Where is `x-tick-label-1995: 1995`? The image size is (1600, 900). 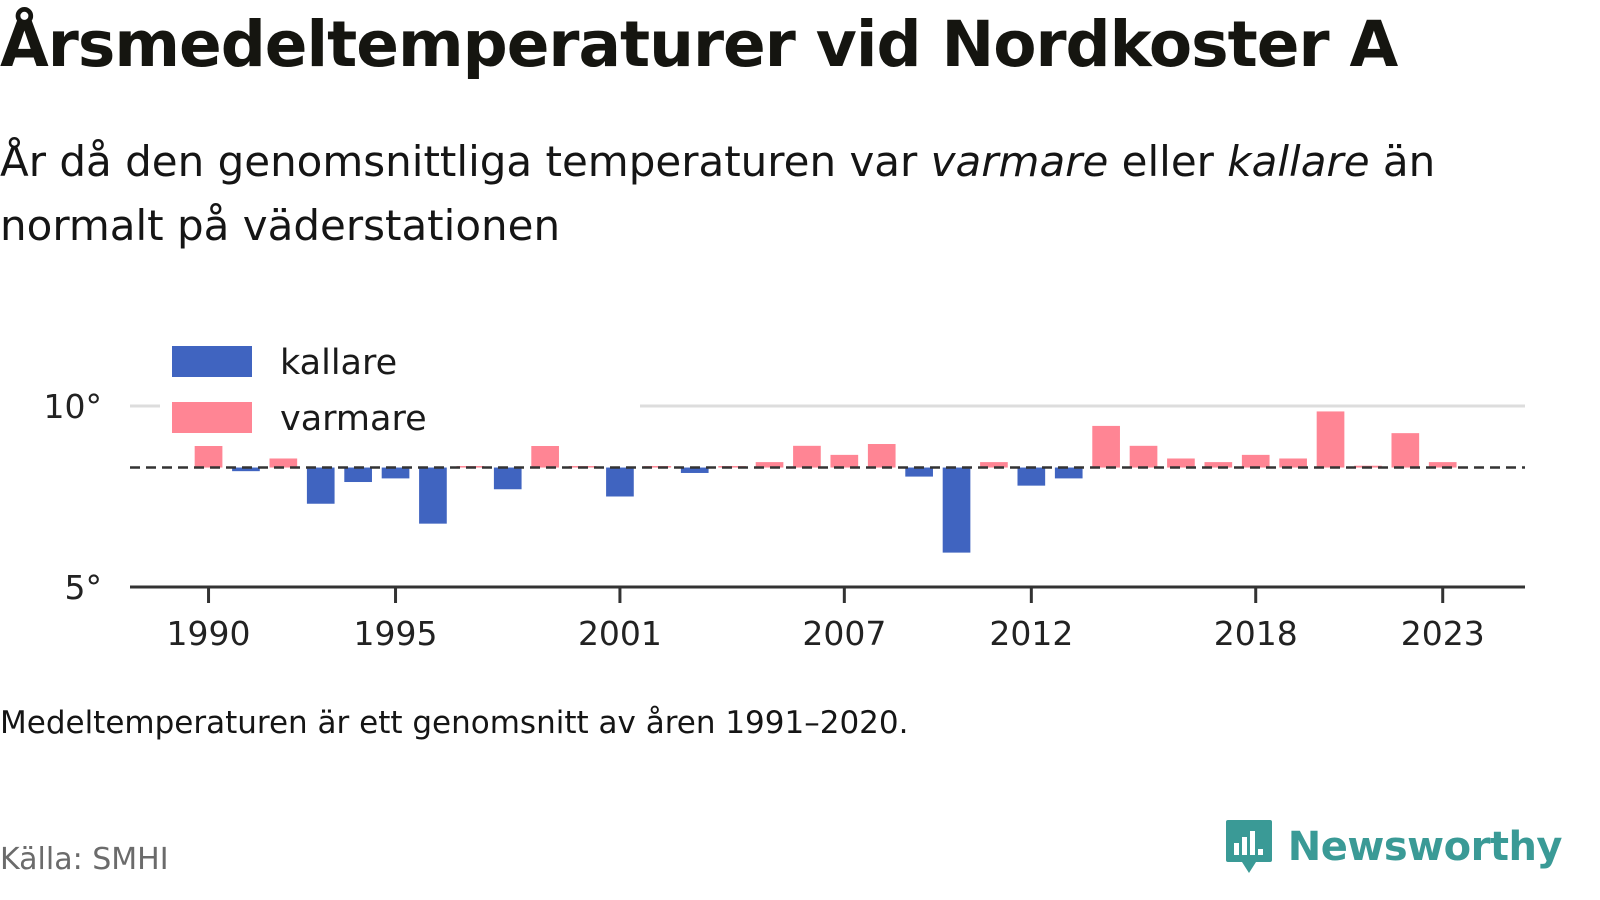
x-tick-label-1995: 1995 is located at coordinates (396, 633).